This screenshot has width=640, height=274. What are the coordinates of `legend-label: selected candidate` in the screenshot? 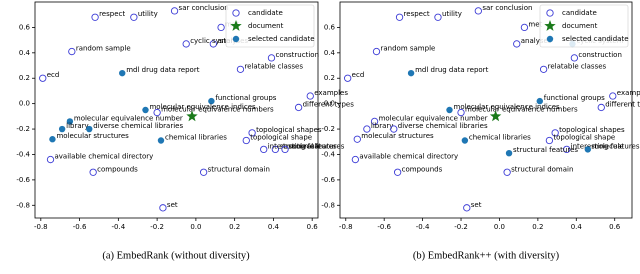 It's located at (595, 39).